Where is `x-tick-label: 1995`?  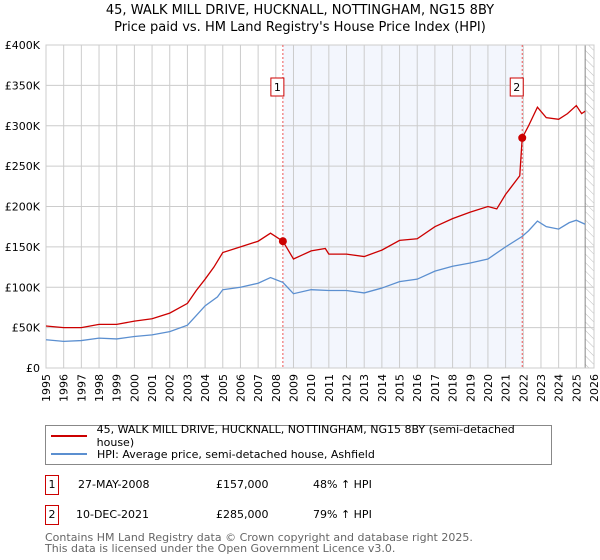 x-tick-label: 1995 is located at coordinates (46, 388).